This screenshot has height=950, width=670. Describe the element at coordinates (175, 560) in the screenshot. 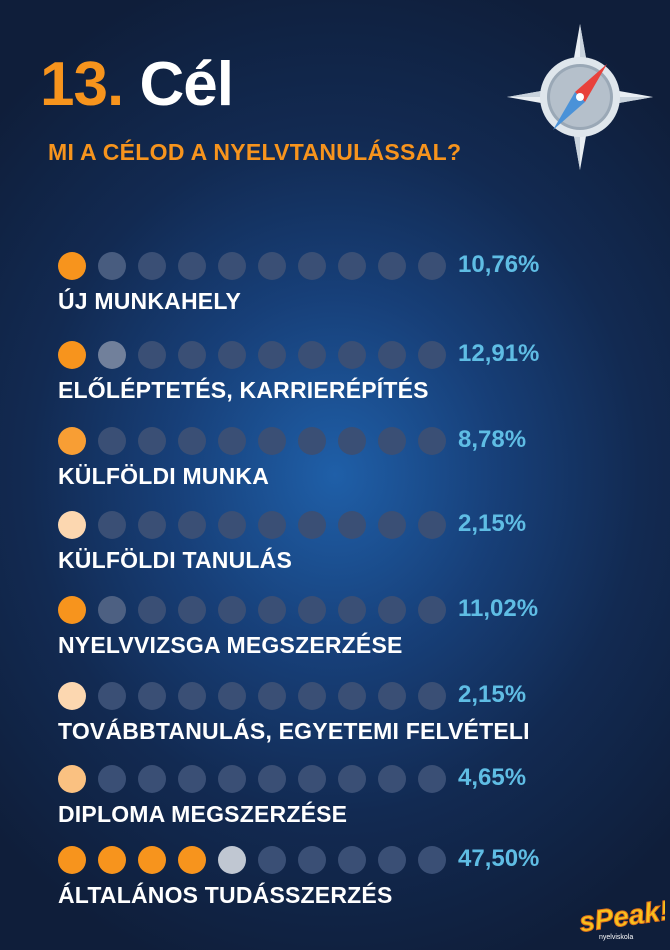

I see `category-label: KÜLFÖLDI TANULÁS` at that location.